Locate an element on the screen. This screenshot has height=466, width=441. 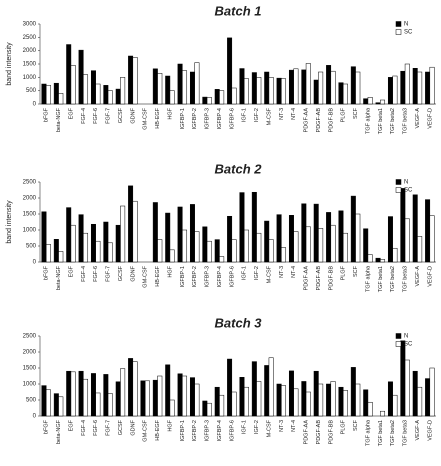
x-tick-label: IGFBP-4 is located at coordinates (220, 276).